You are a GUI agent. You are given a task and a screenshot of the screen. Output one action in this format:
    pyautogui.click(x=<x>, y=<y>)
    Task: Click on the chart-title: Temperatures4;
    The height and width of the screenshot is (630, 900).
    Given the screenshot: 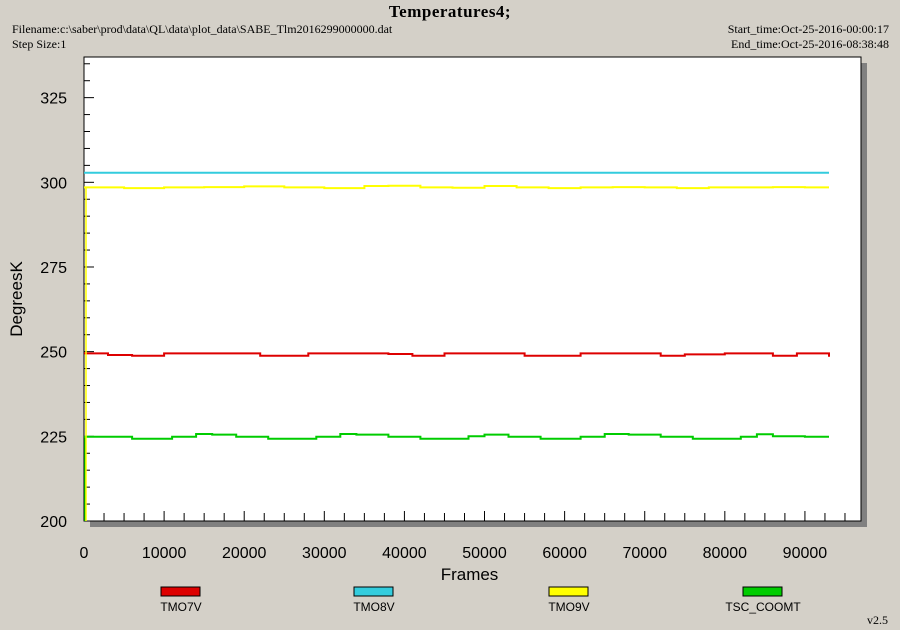 What is the action you would take?
    pyautogui.click(x=450, y=11)
    